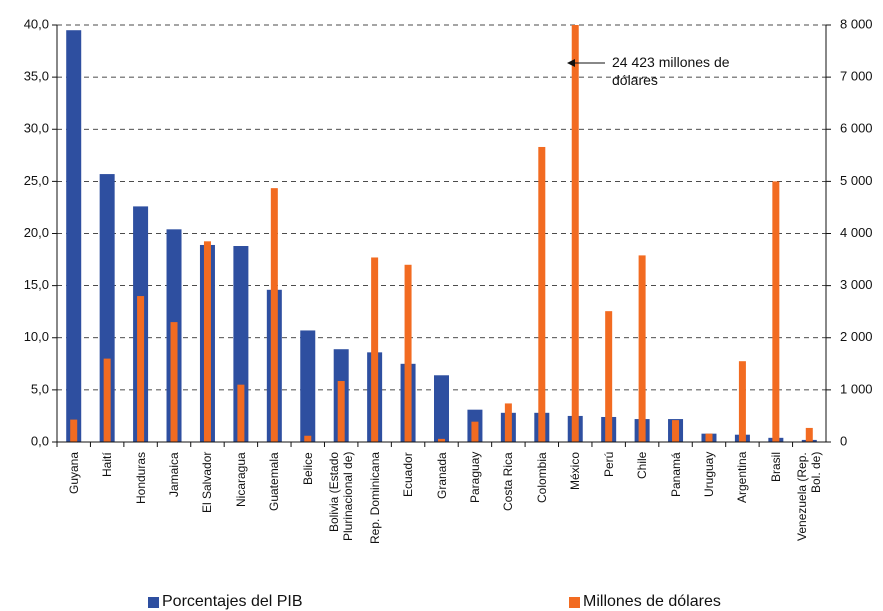  Describe the element at coordinates (508, 481) in the screenshot. I see `x-tick-label: Costa Rica` at that location.